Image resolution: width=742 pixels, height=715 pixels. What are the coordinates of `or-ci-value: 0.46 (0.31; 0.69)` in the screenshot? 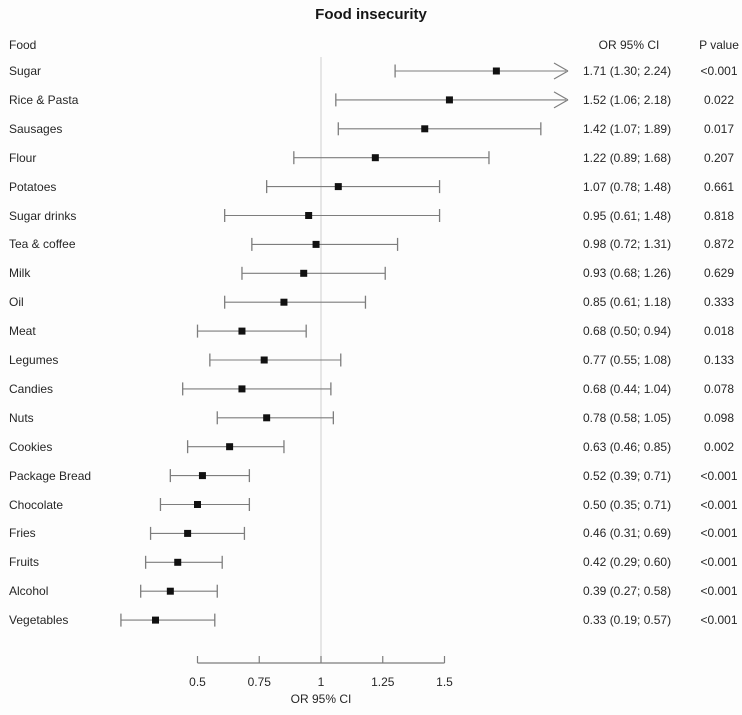 It's located at (627, 533).